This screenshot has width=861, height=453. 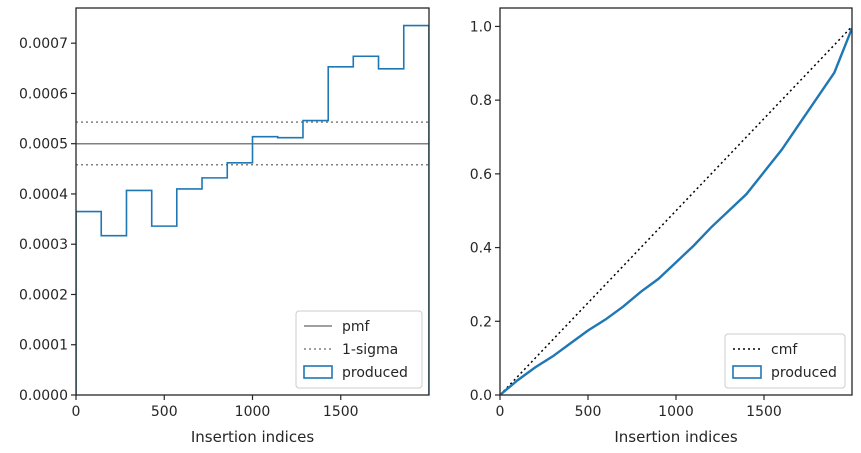 I want to click on y-tick-label: 0.0004, so click(x=43, y=195).